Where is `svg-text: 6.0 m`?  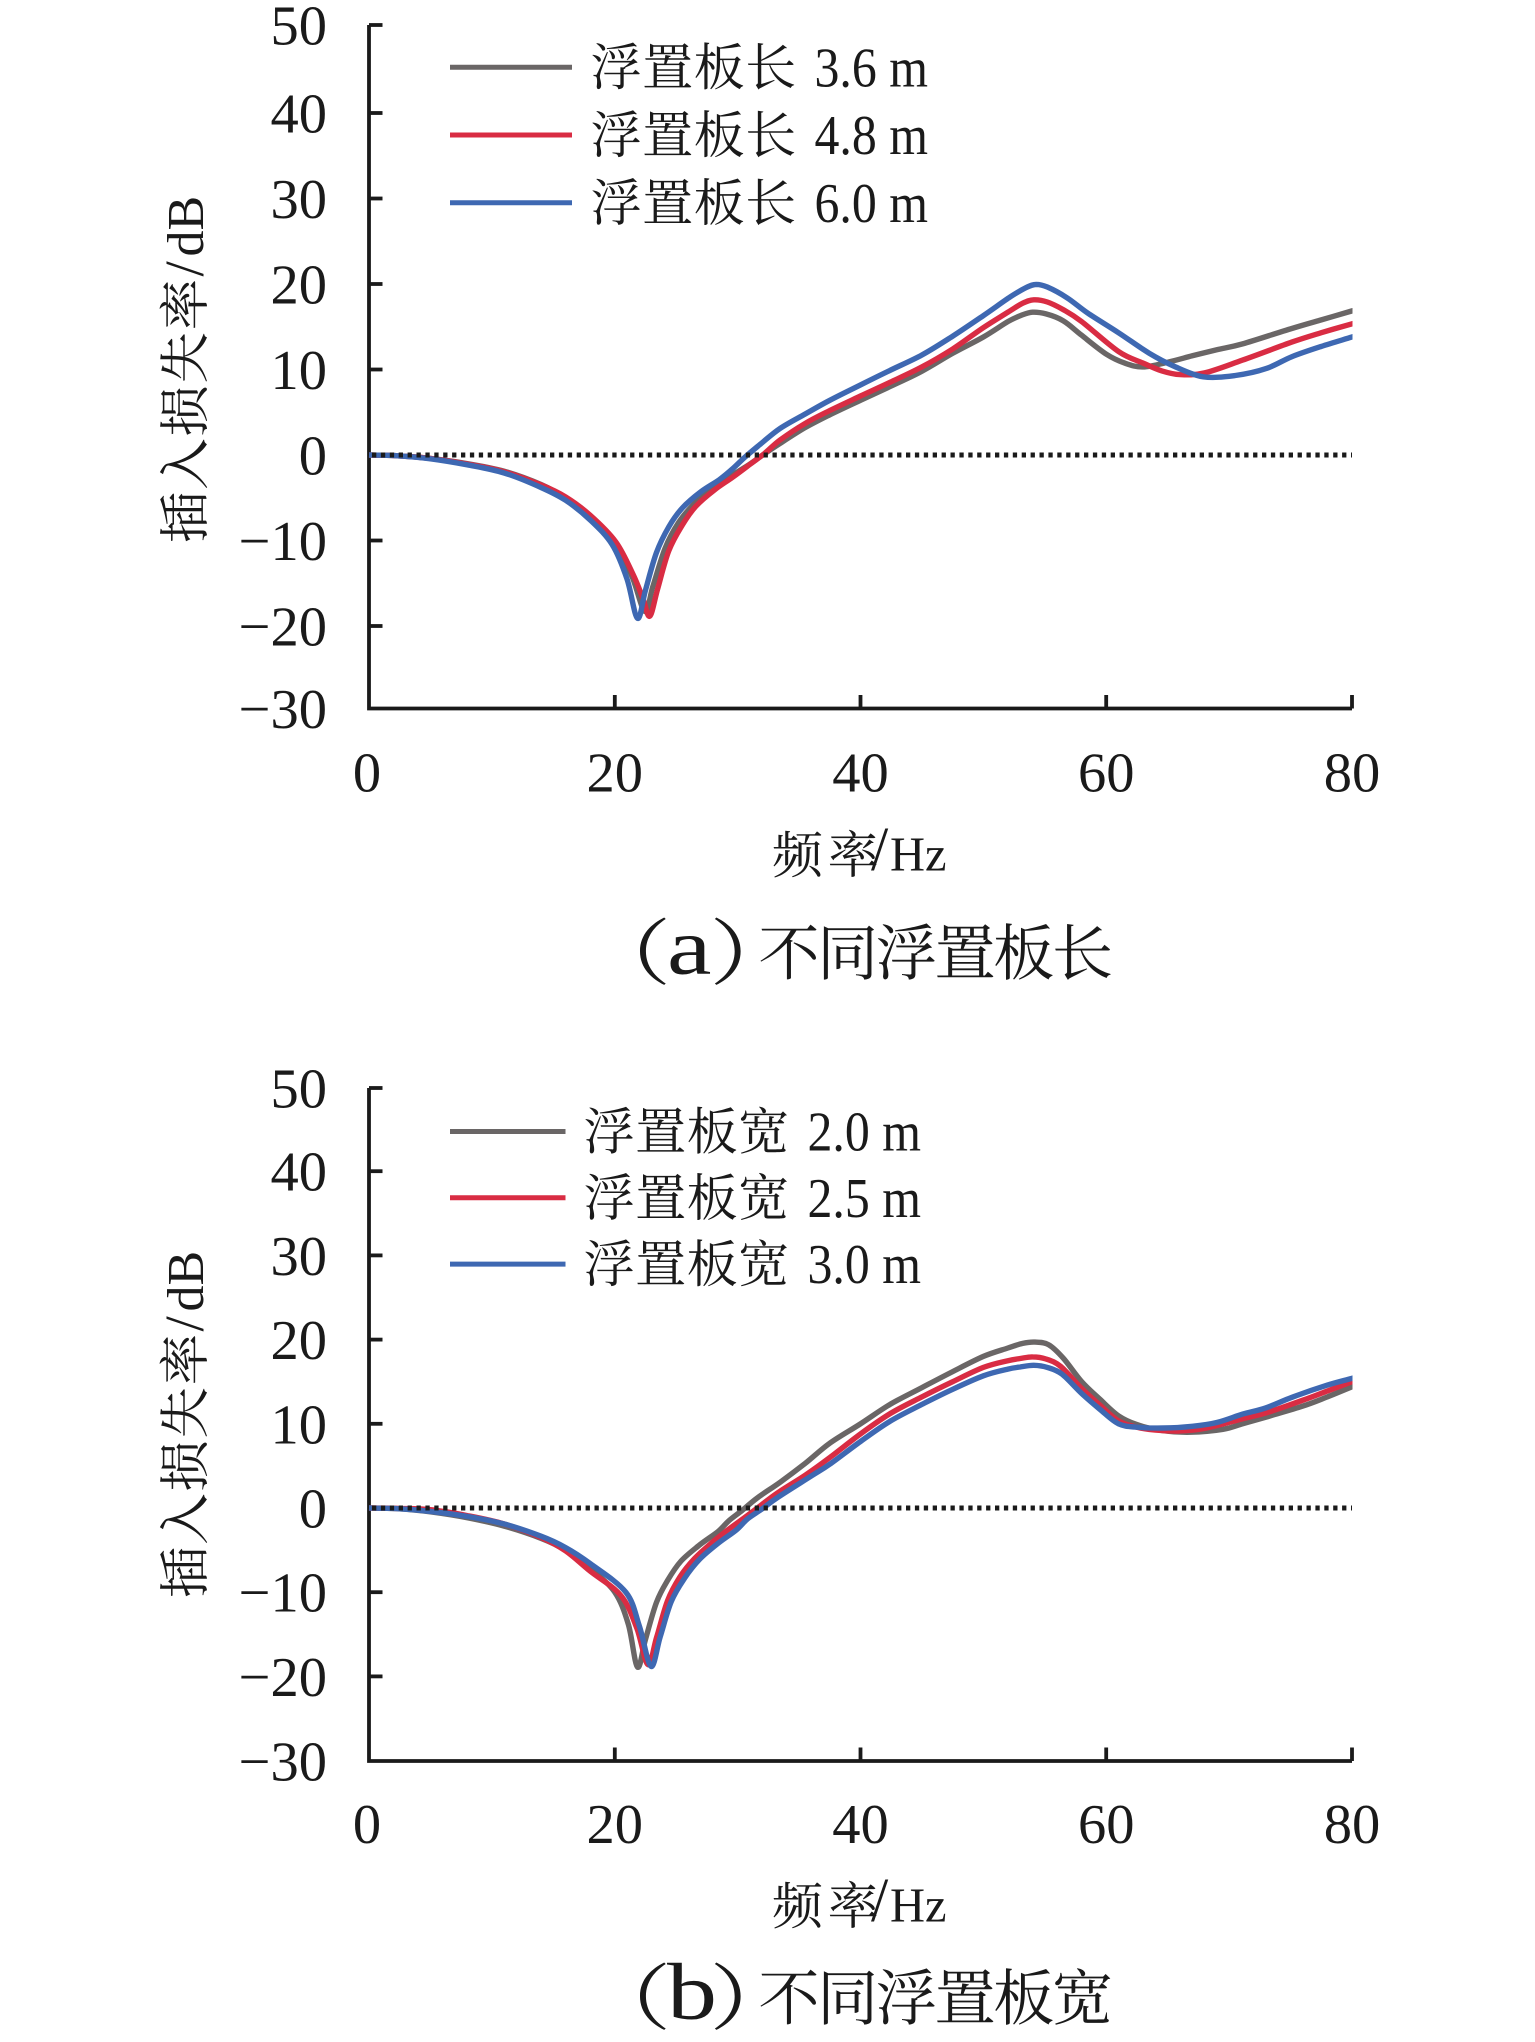
svg-text: 6.0 m is located at coordinates (872, 204).